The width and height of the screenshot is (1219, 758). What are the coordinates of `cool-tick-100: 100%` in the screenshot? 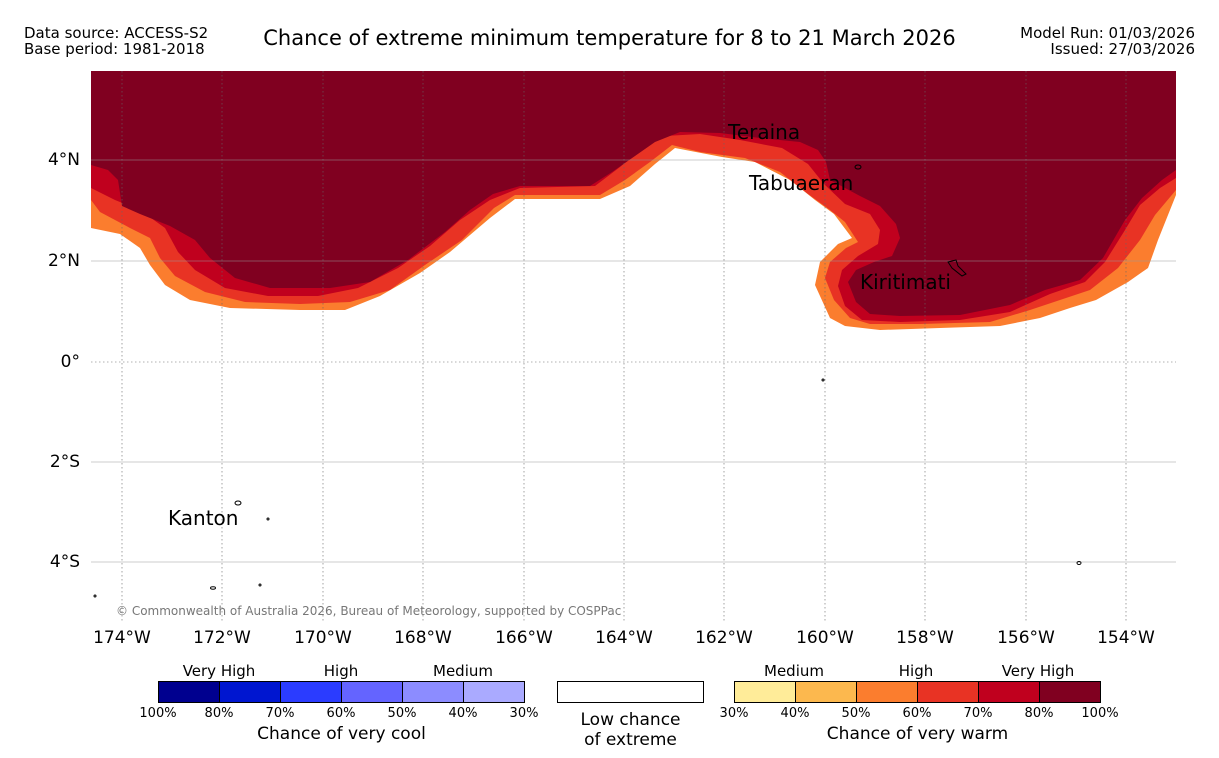 It's located at (158, 713).